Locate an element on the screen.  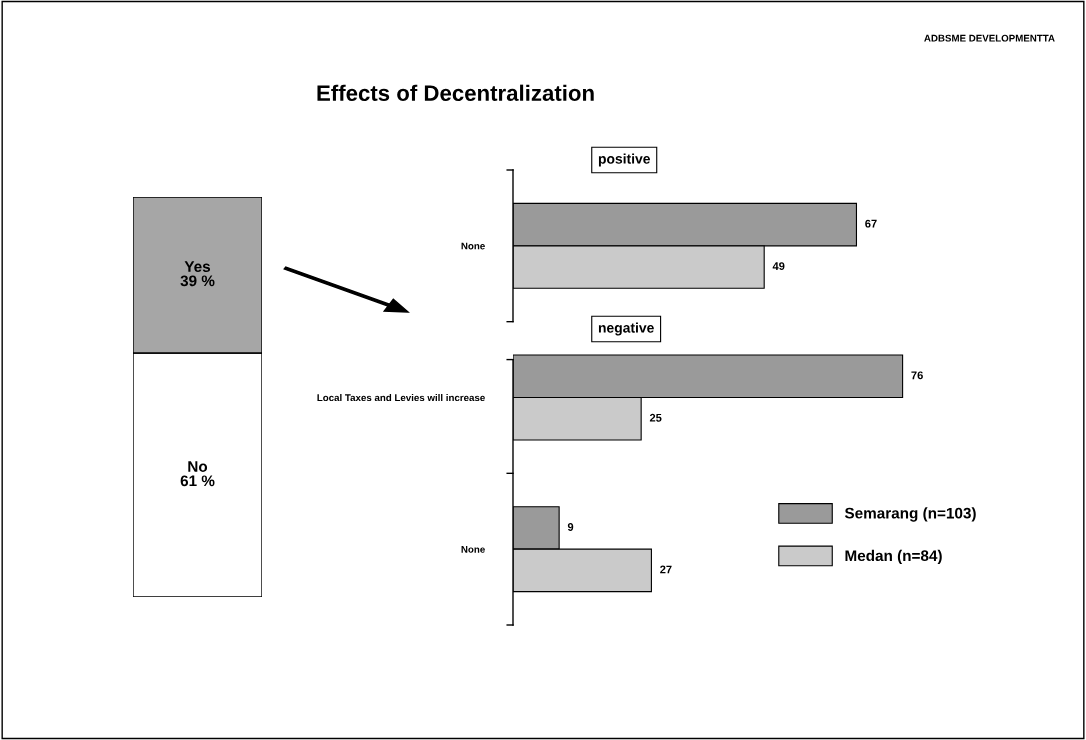
series-label: Yes is located at coordinates (197, 266).